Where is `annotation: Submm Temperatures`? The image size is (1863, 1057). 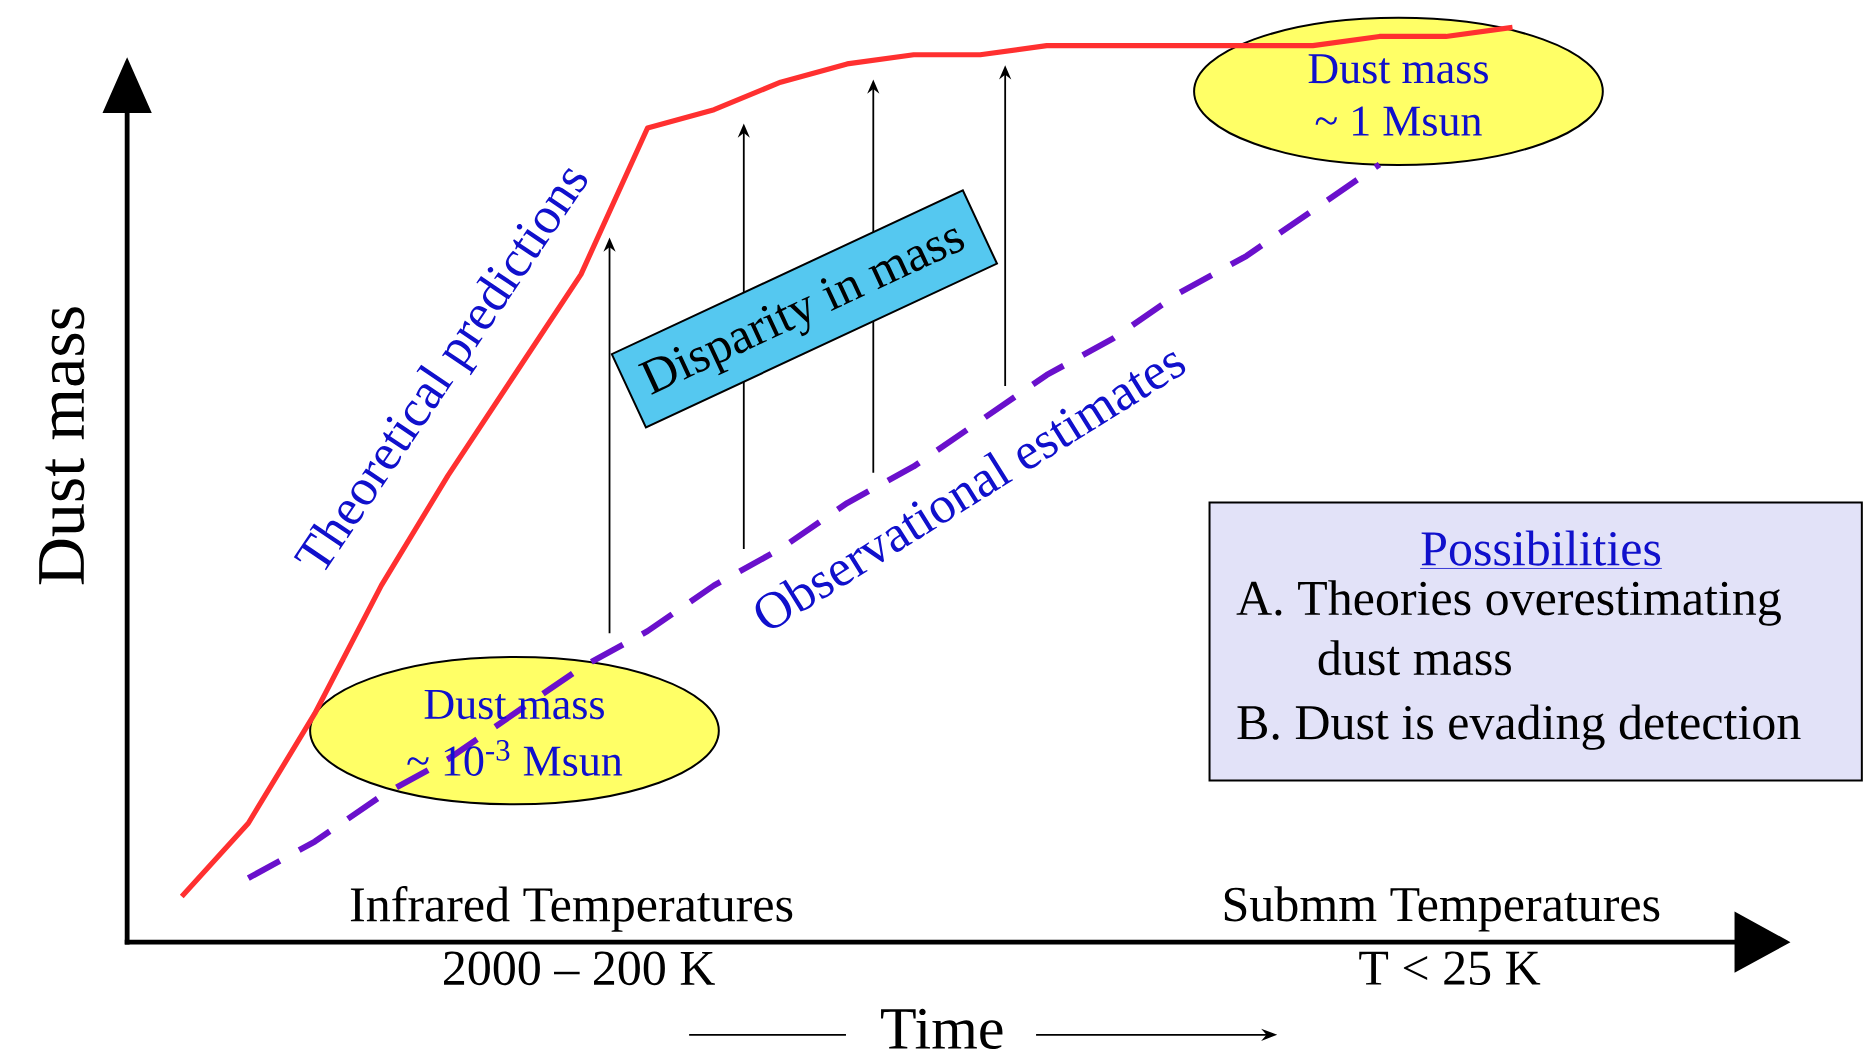
annotation: Submm Temperatures is located at coordinates (1442, 909).